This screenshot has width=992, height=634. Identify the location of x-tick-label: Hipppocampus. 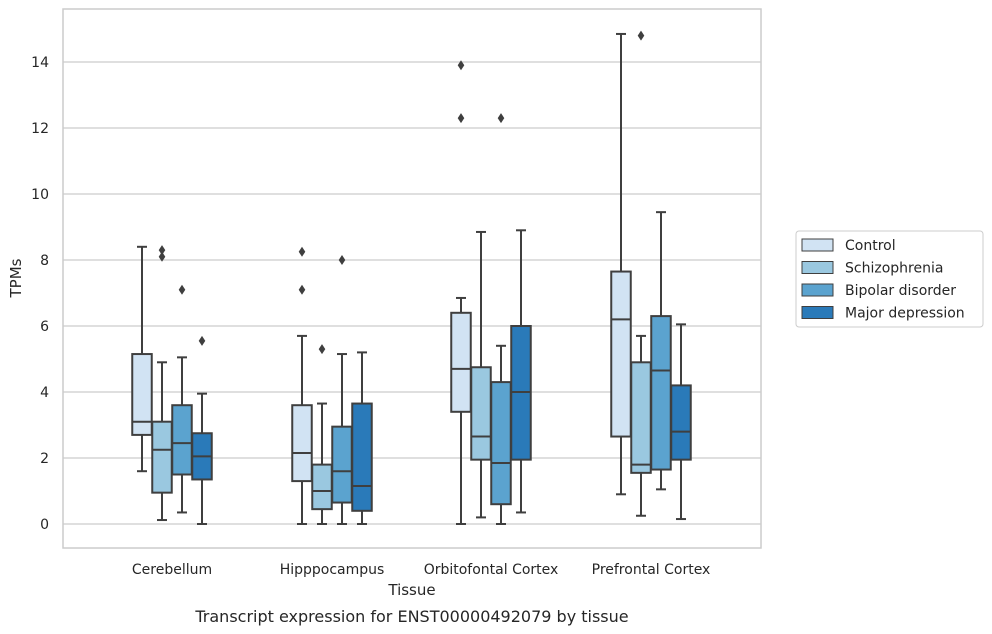
(332, 570).